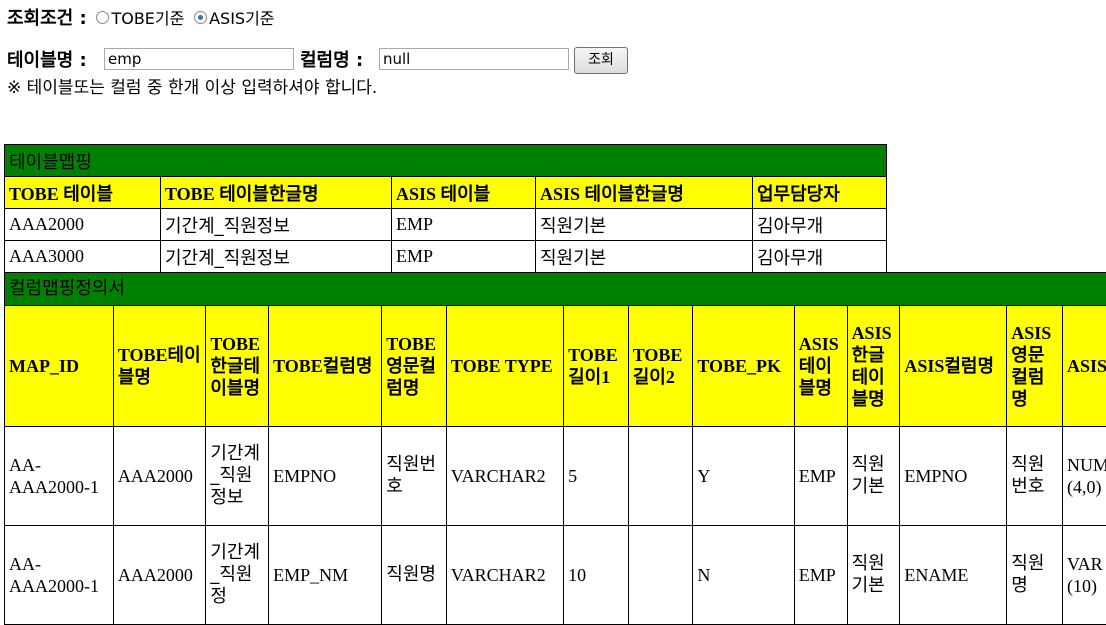  What do you see at coordinates (1084, 476) in the screenshot?
I see `cell: NUM (4,0)` at bounding box center [1084, 476].